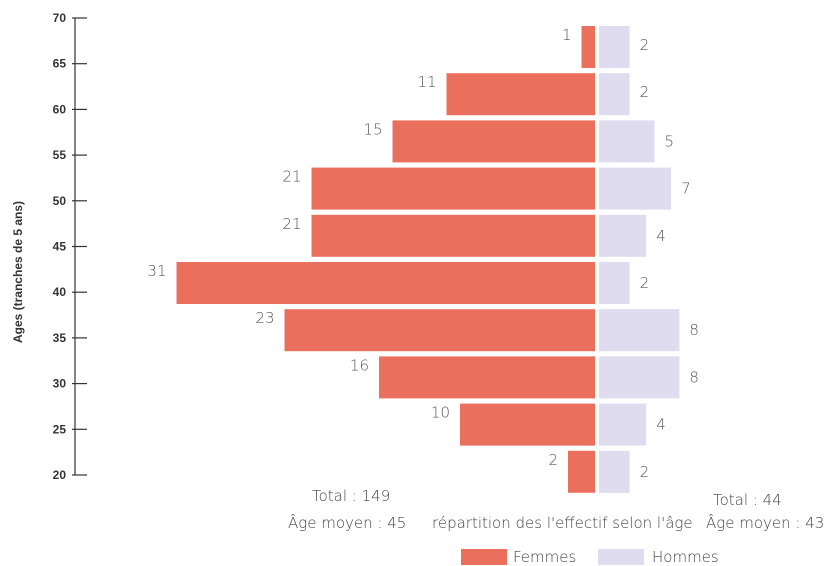 This screenshot has width=825, height=566. Describe the element at coordinates (351, 496) in the screenshot. I see `femmes-total: Total : 149` at that location.